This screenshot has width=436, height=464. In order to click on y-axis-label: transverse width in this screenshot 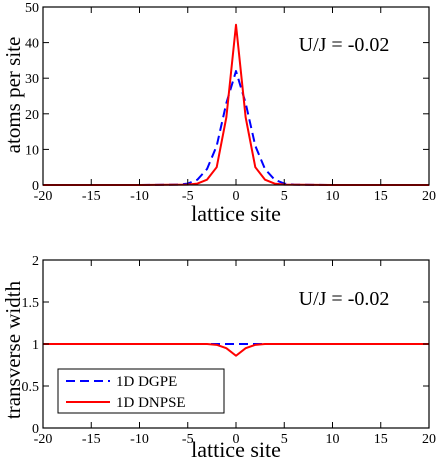, I will do `click(13, 349)`.